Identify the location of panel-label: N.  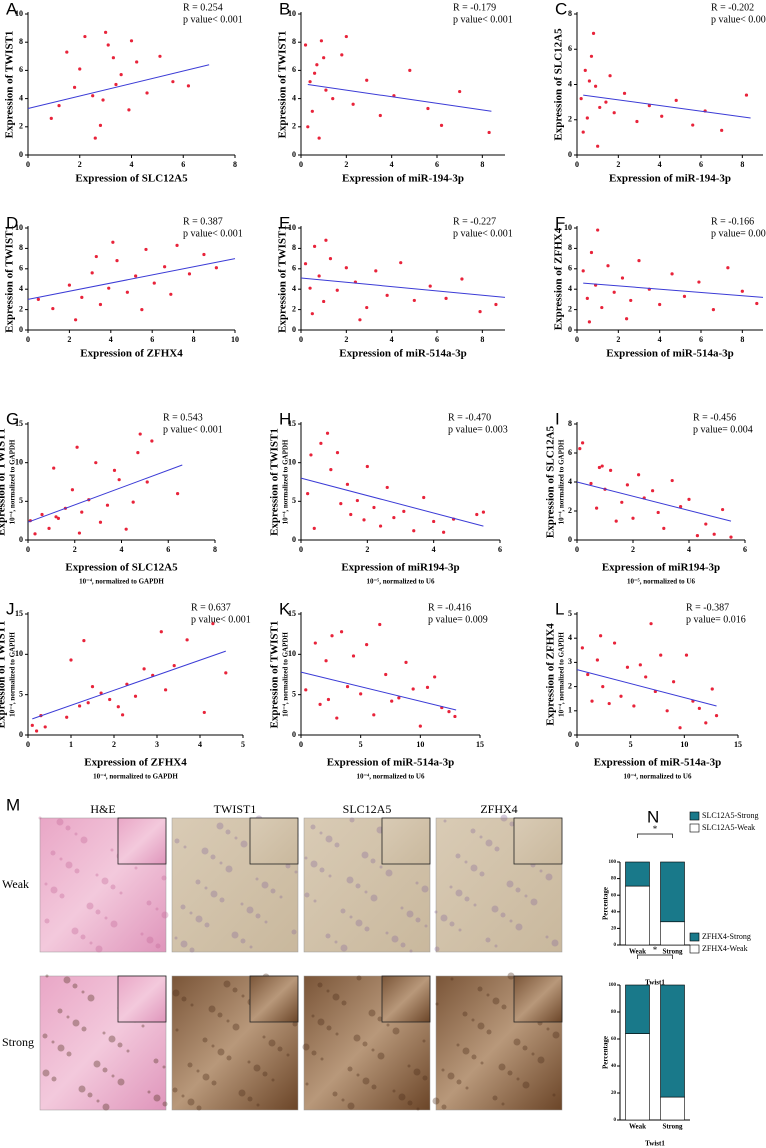
(653, 816).